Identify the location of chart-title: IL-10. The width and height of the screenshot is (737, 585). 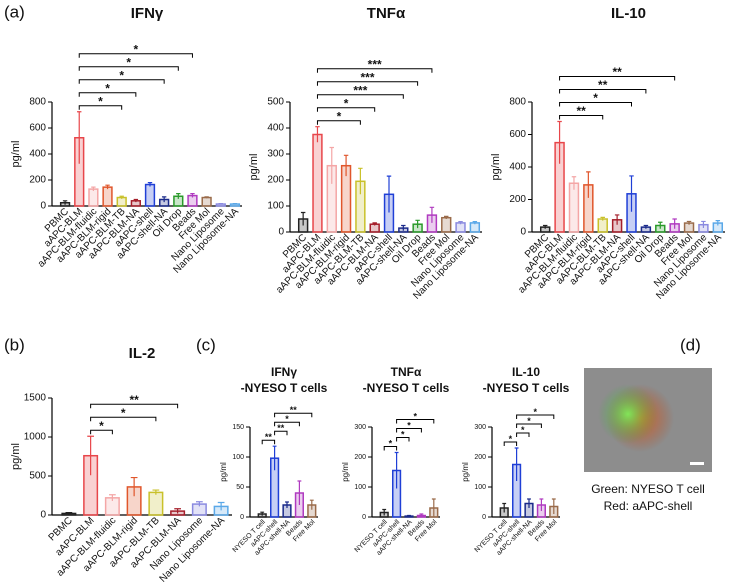
(526, 372).